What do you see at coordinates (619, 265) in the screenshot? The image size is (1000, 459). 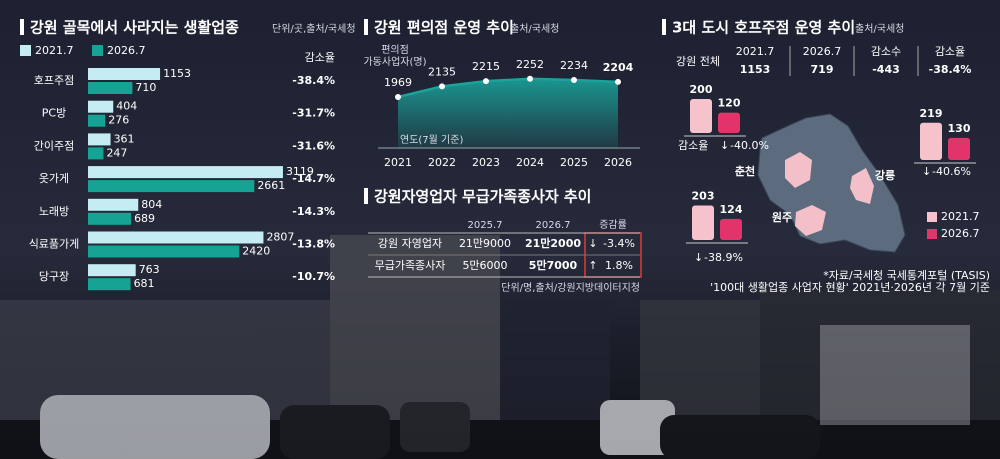 I see `table-cell: 1.8%` at bounding box center [619, 265].